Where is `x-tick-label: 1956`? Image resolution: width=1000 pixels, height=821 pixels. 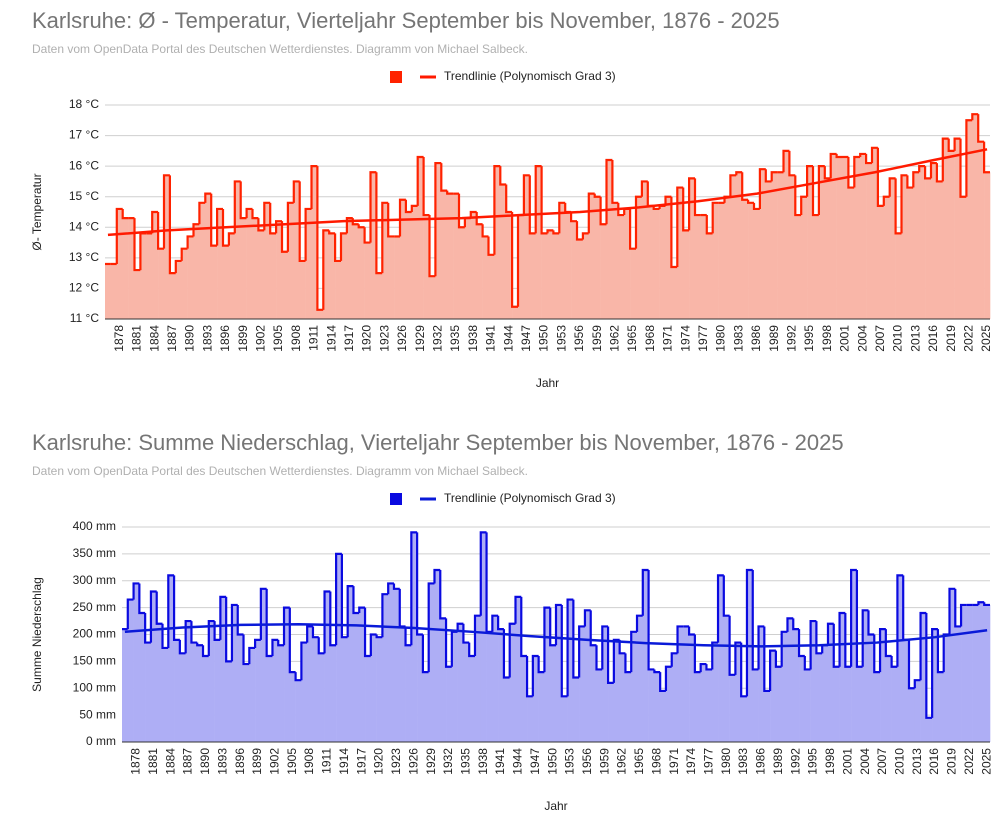
x-tick-label: 1956 is located at coordinates (579, 338).